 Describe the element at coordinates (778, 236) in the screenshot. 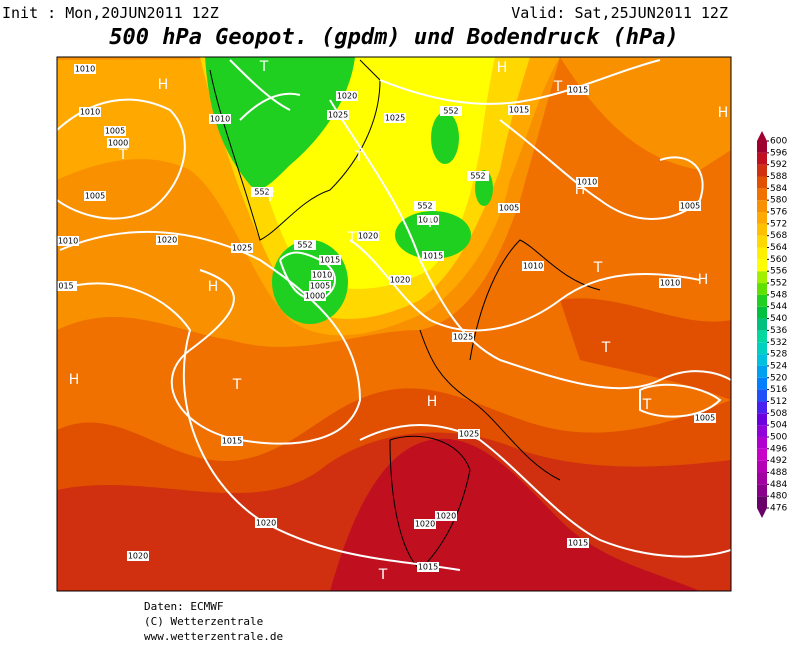

I see `colorbar-label: 568` at that location.